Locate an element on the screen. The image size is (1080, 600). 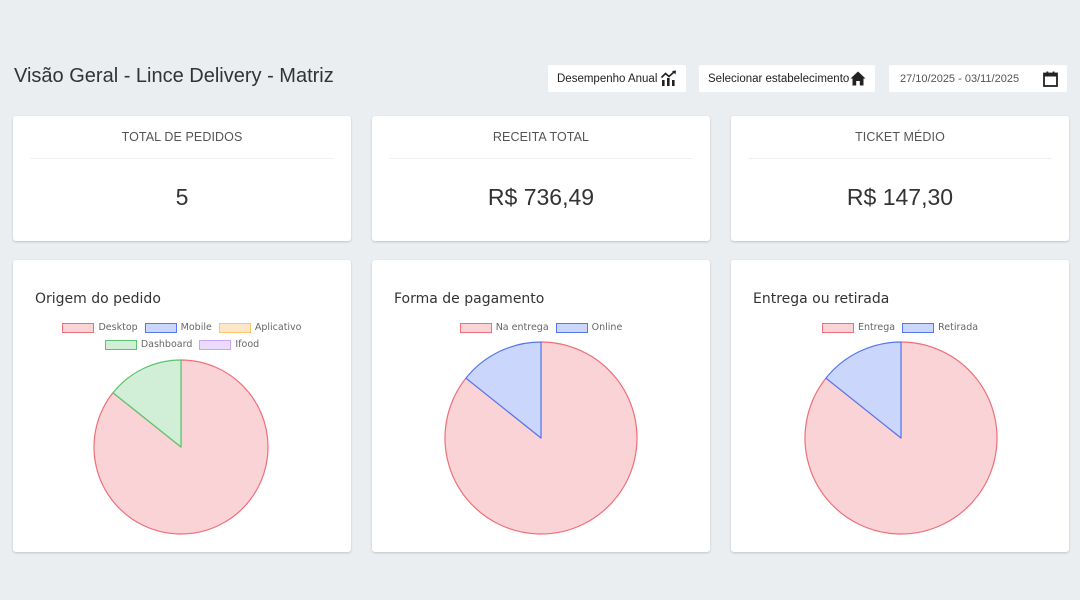
legend-label: Na entrega is located at coordinates (522, 327).